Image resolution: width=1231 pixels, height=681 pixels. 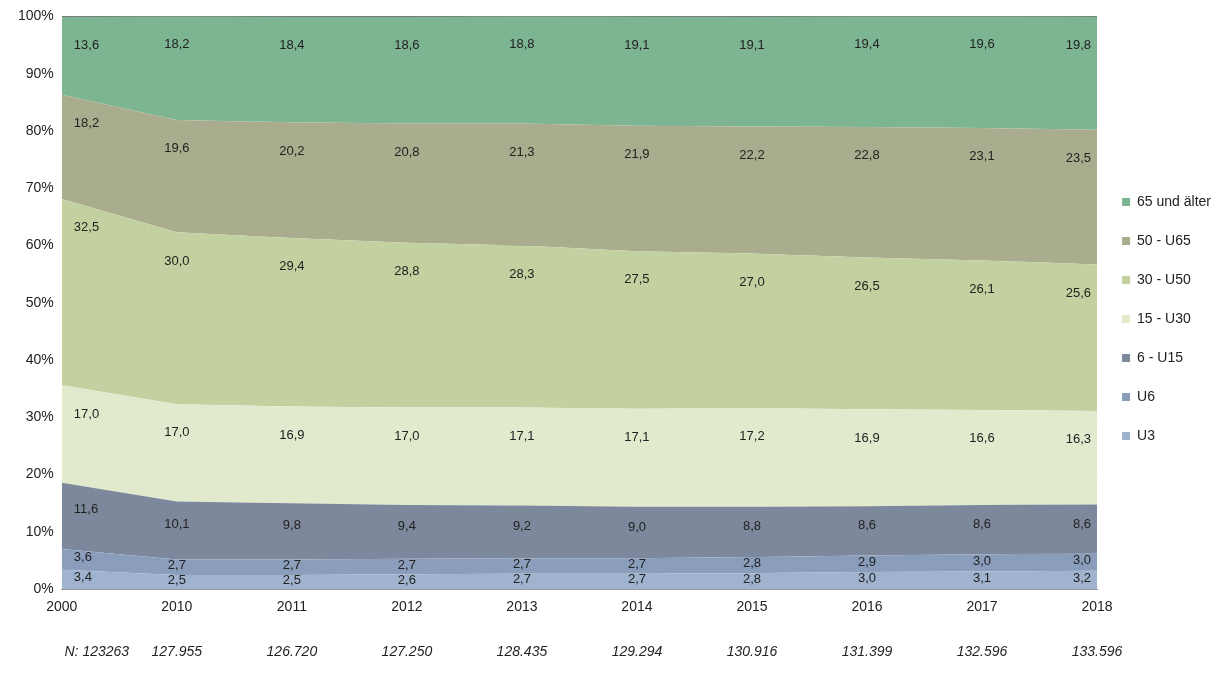 What do you see at coordinates (1097, 651) in the screenshot?
I see `text: 133.596` at bounding box center [1097, 651].